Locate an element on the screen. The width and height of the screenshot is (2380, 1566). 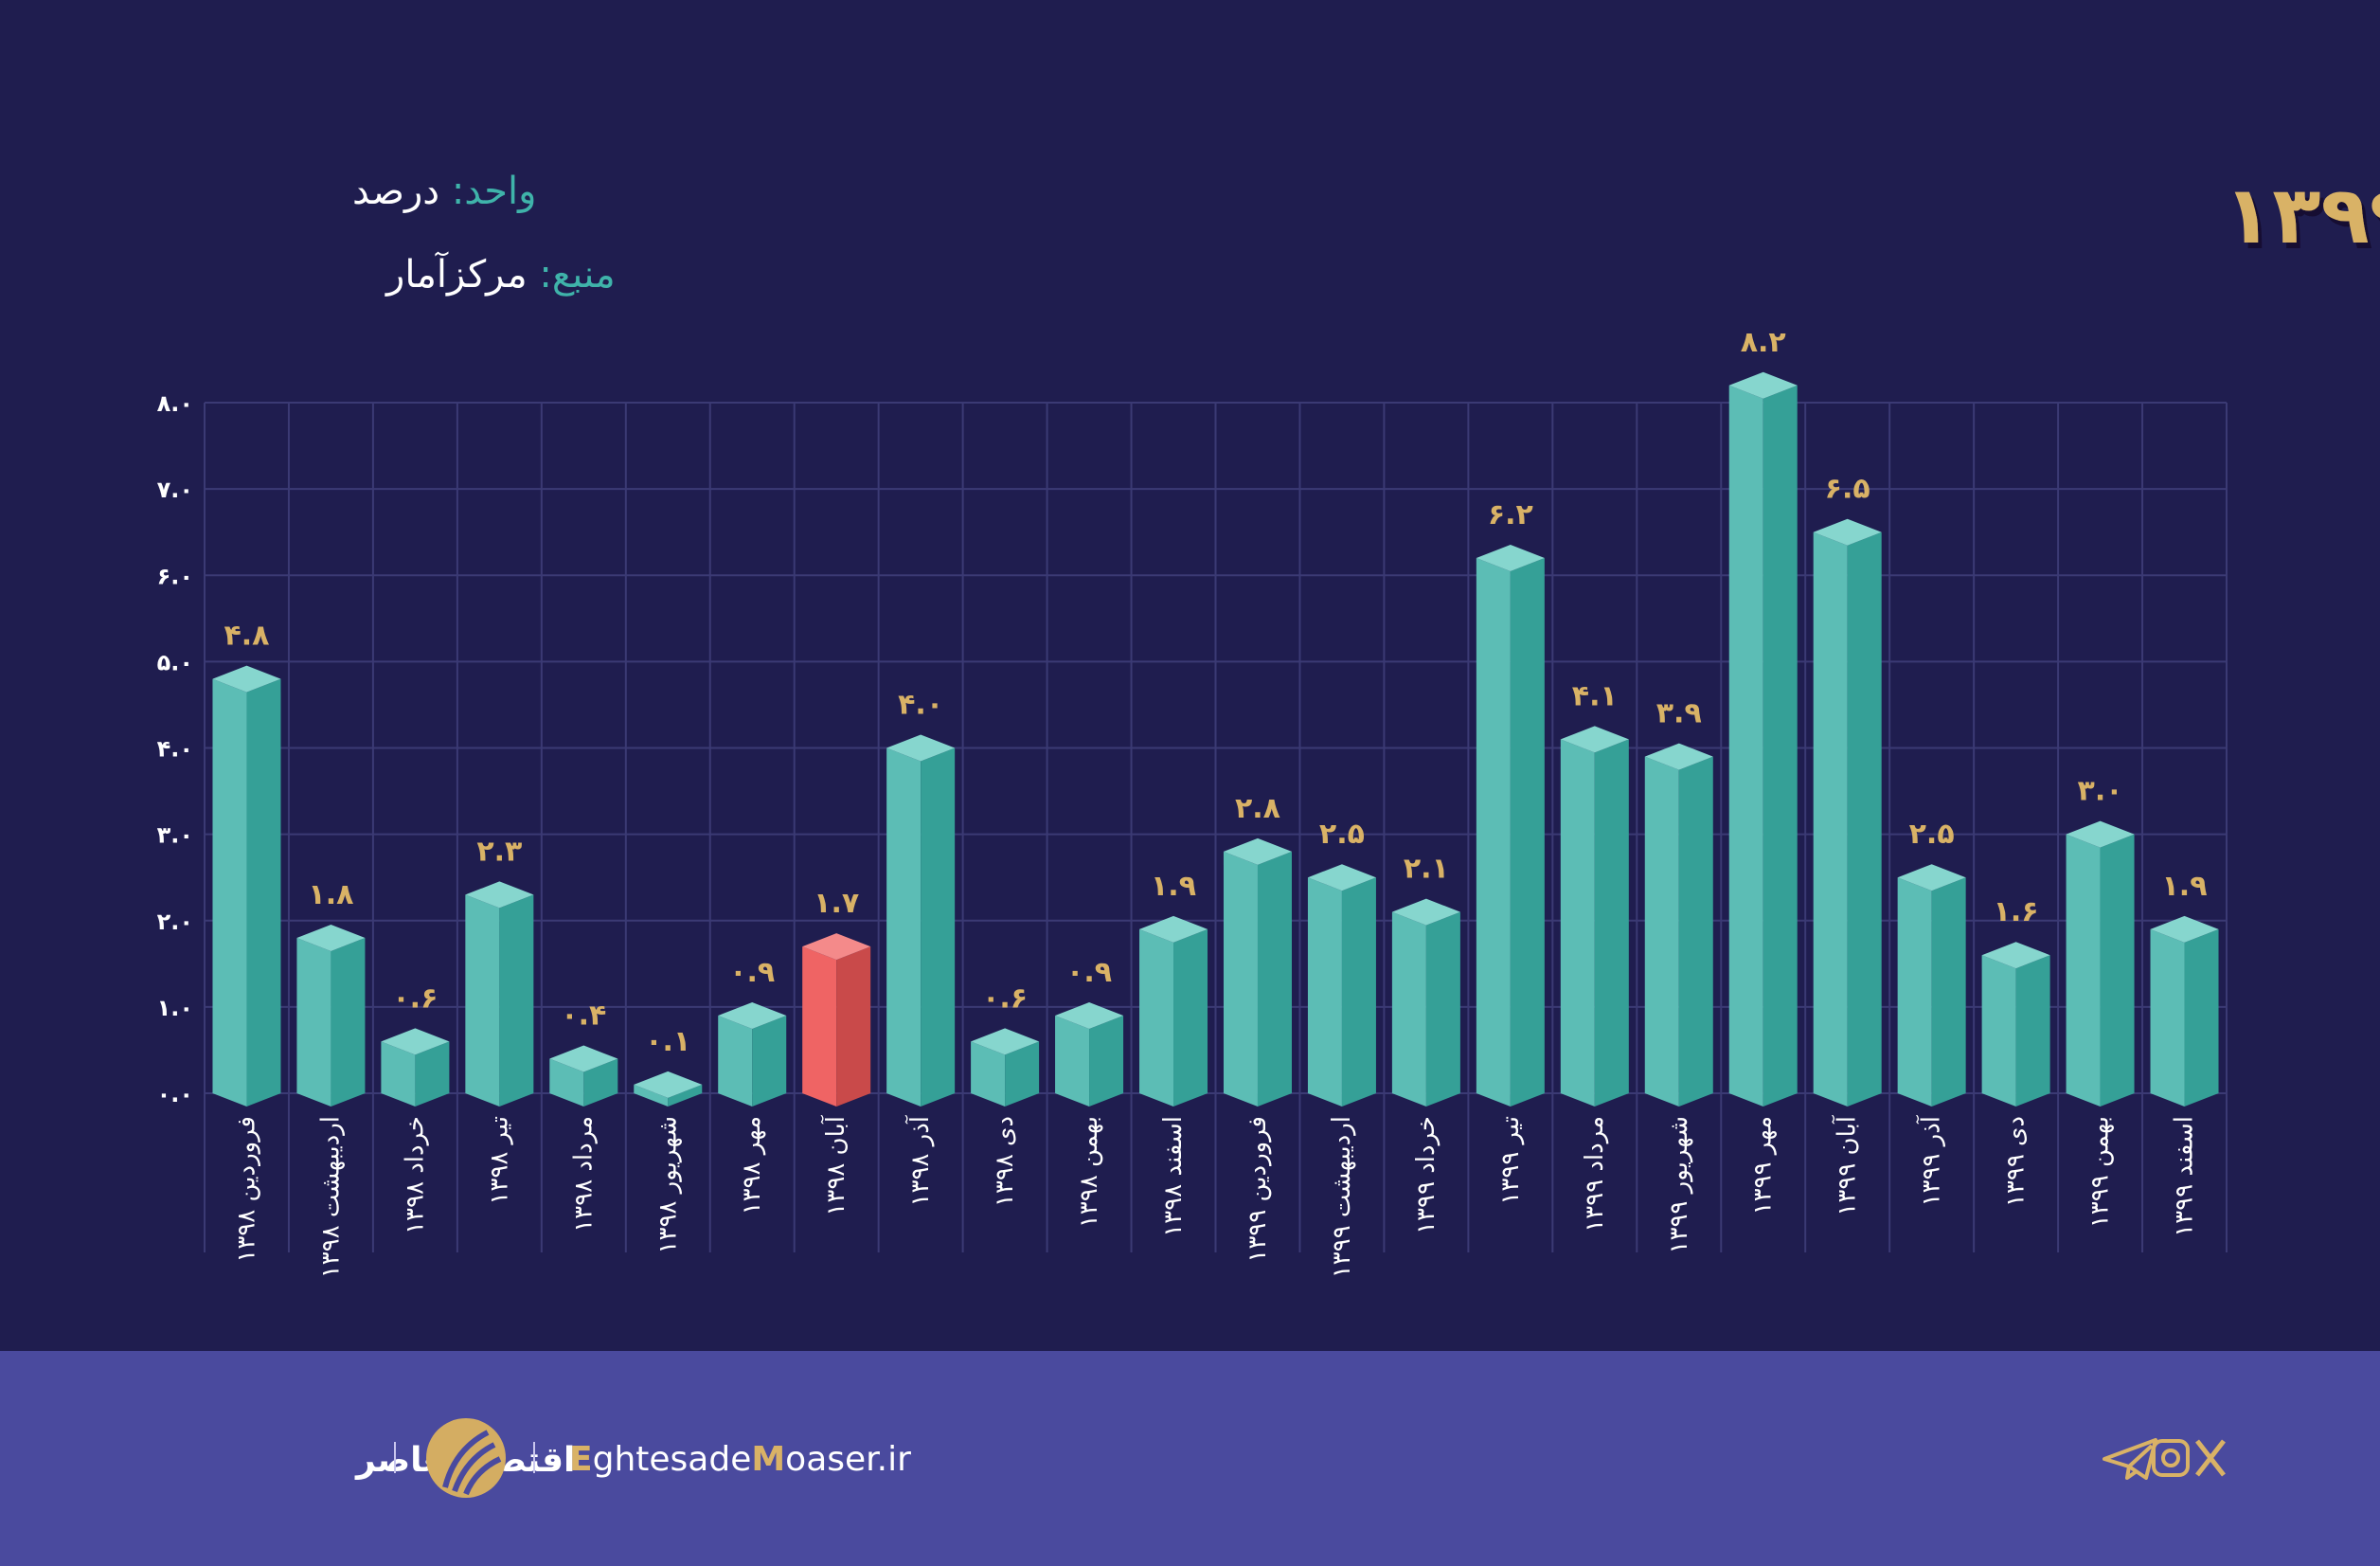
x-tick-label: دی ۱۳۹۸ is located at coordinates (1005, 1161).